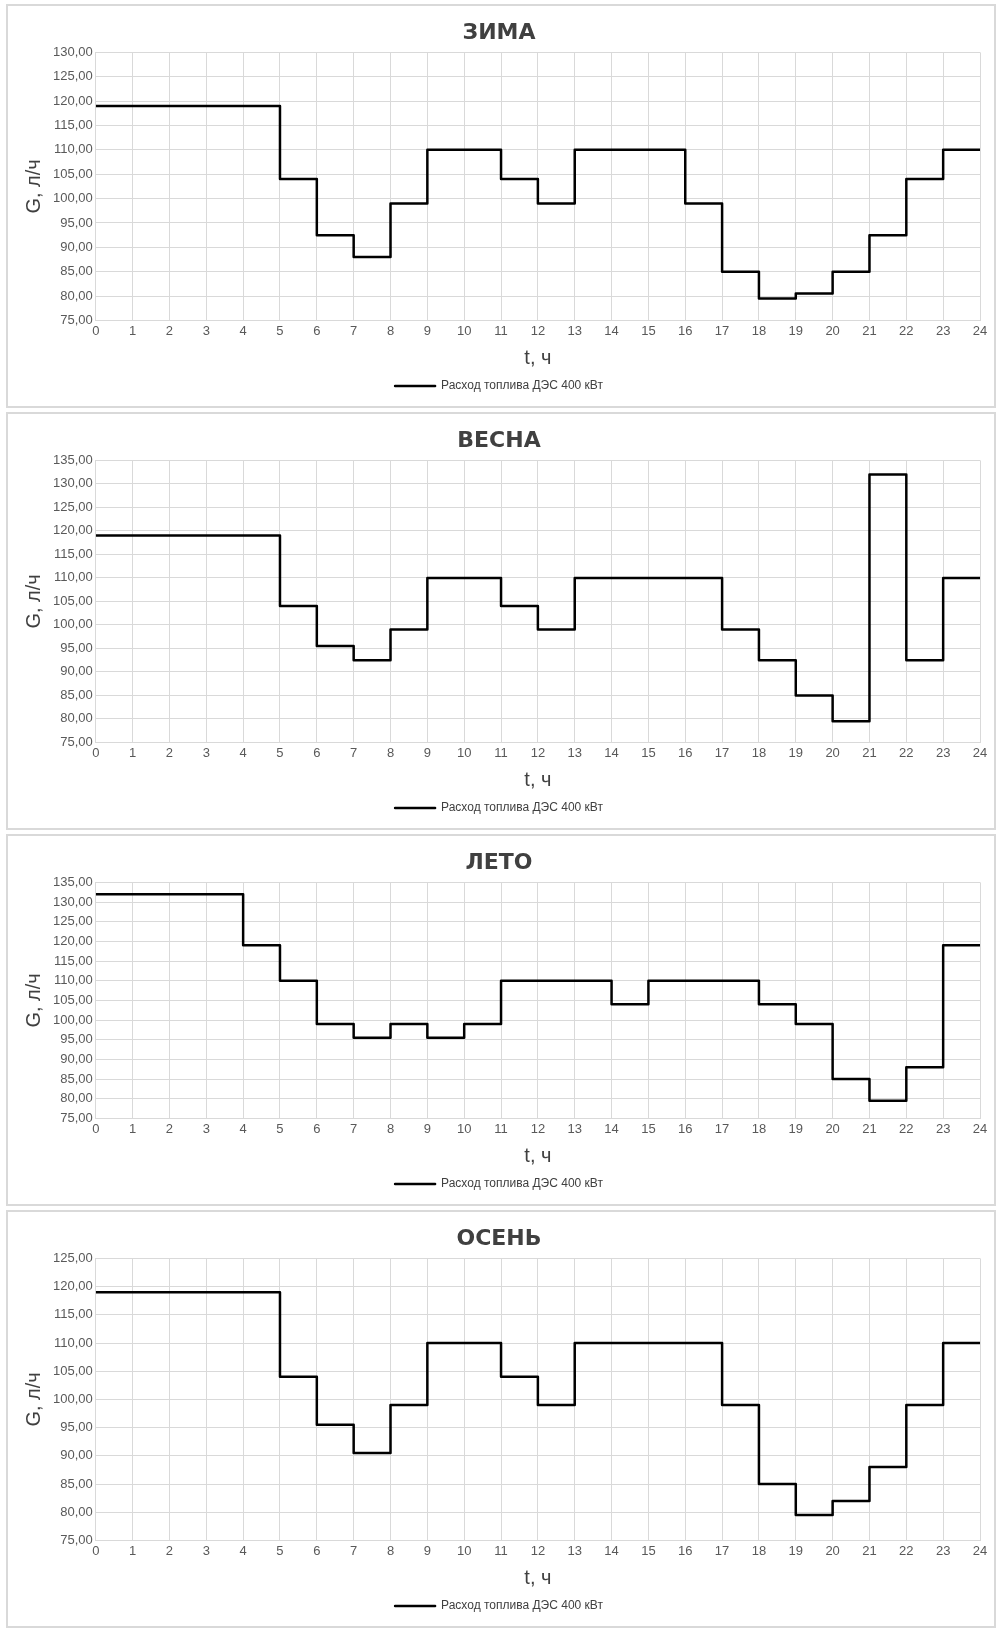 The height and width of the screenshot is (1648, 1006). Describe the element at coordinates (169, 1128) in the screenshot. I see `x-tick-label: 2` at that location.